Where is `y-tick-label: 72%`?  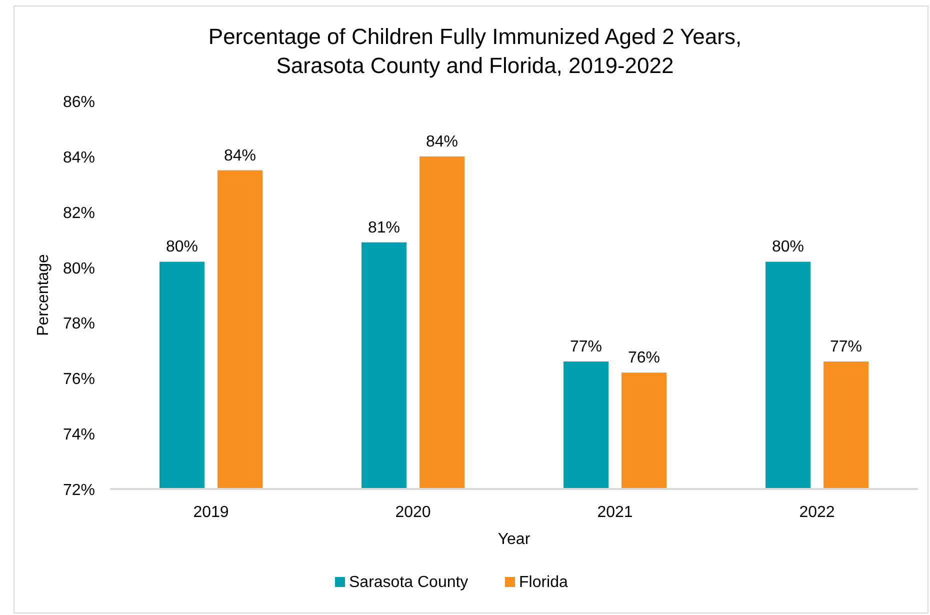
y-tick-label: 72% is located at coordinates (78, 490).